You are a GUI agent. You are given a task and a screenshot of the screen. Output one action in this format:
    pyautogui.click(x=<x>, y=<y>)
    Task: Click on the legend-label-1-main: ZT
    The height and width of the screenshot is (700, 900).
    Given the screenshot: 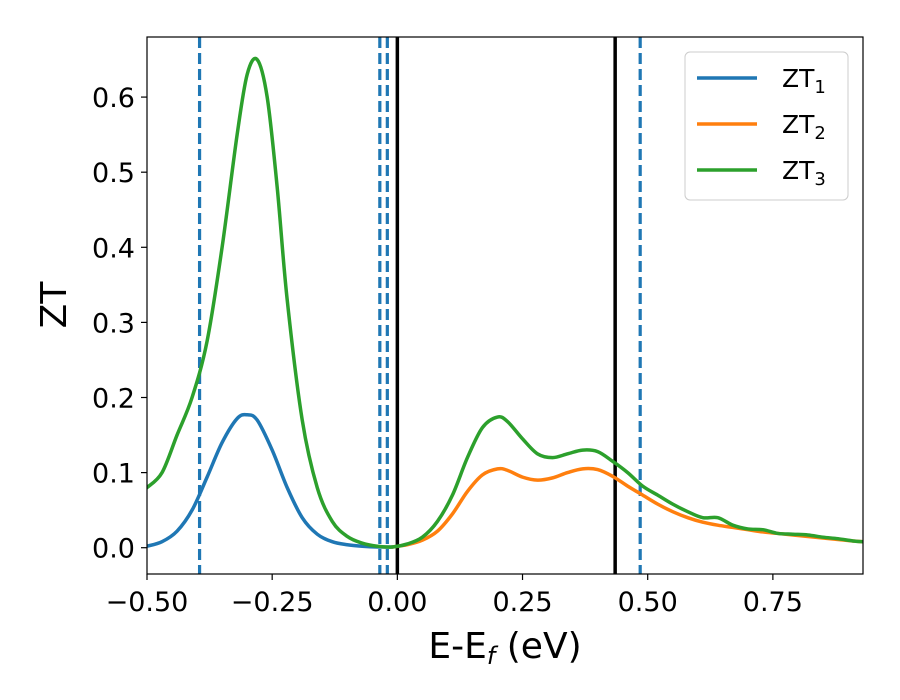 What is the action you would take?
    pyautogui.click(x=798, y=78)
    